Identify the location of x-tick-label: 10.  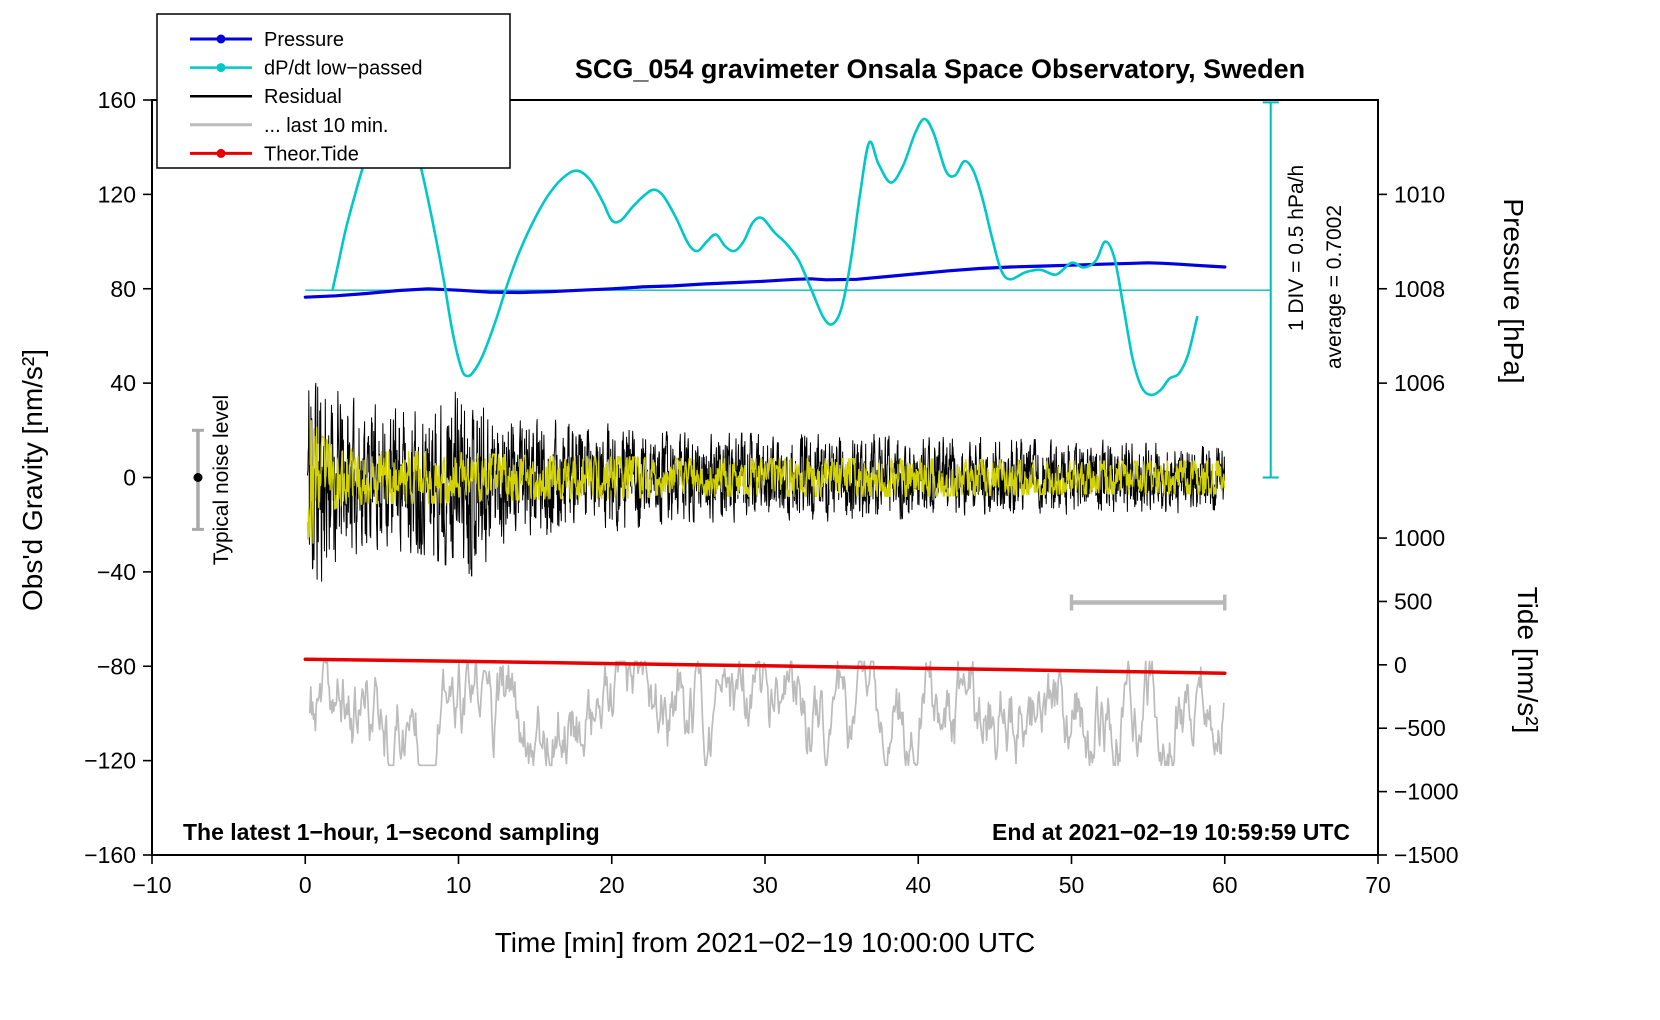
(459, 885).